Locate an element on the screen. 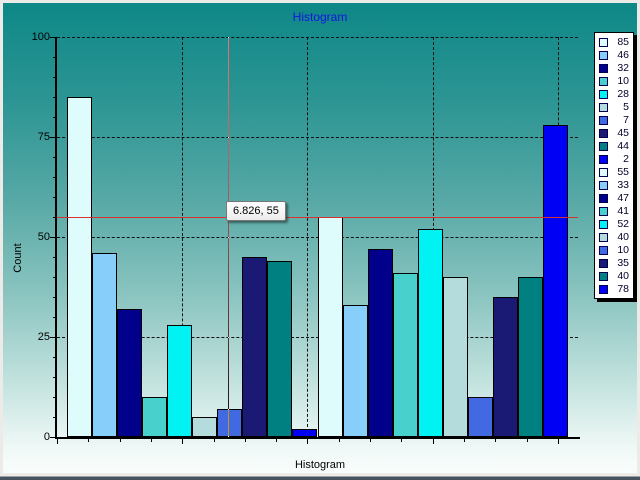  legend-item: 35 is located at coordinates (614, 263).